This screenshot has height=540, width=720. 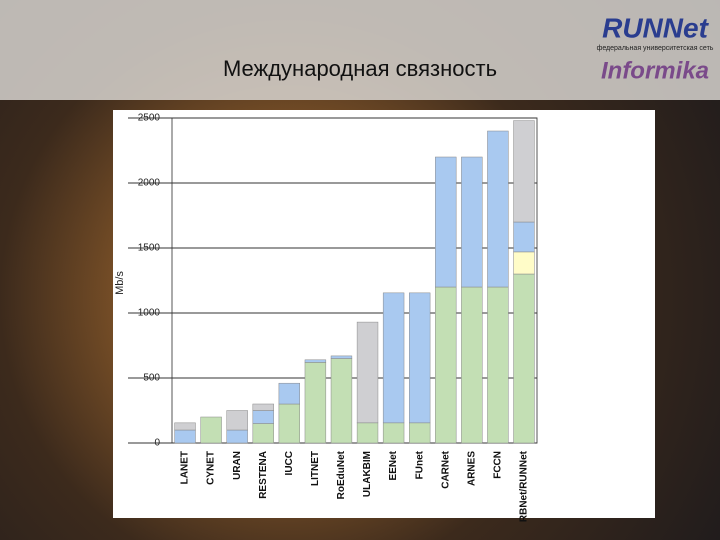 I want to click on x-tick-label: CARNet, so click(x=445, y=469).